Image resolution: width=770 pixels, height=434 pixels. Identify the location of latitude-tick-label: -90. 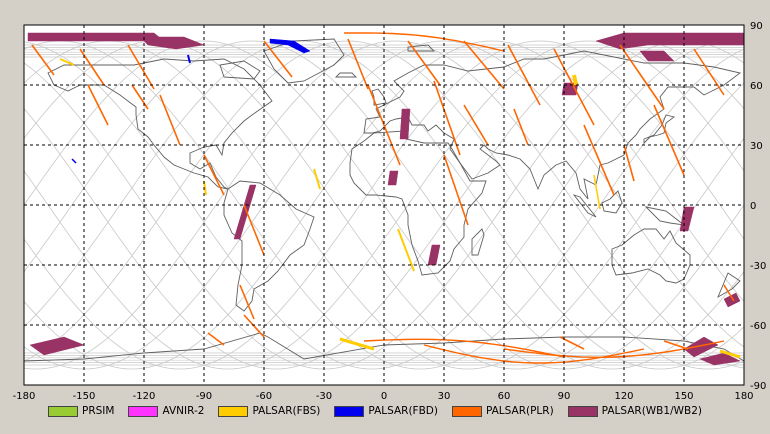
(758, 386).